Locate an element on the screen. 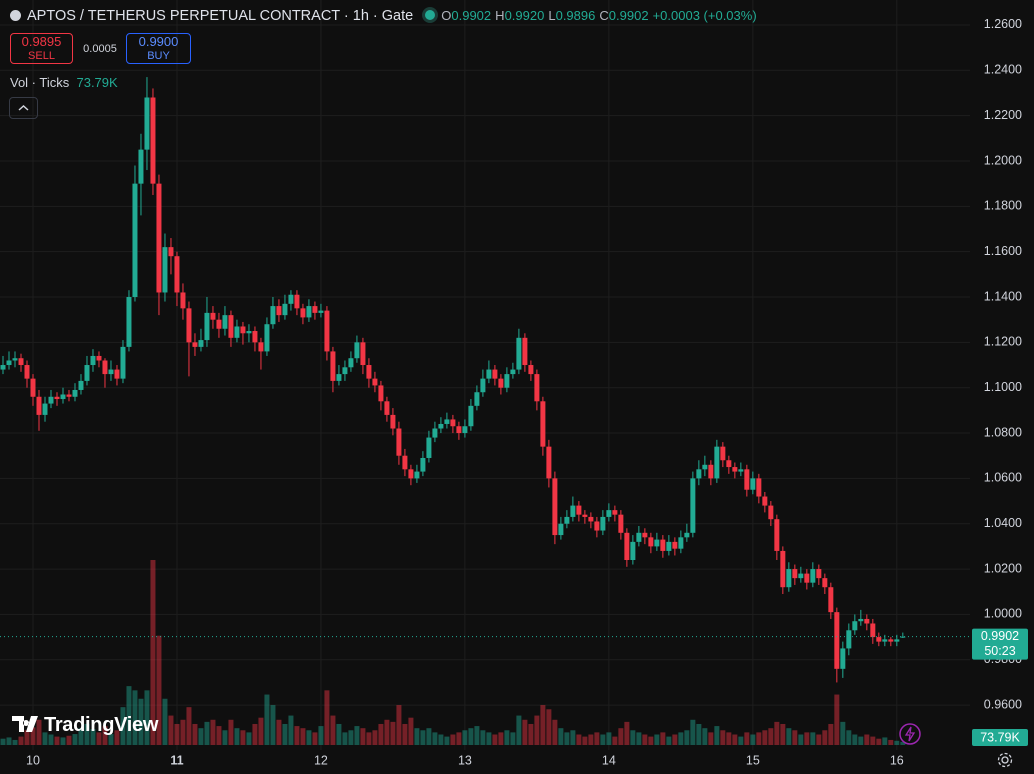 This screenshot has width=1034, height=774. y-tick-label: 1.0000 is located at coordinates (1003, 614).